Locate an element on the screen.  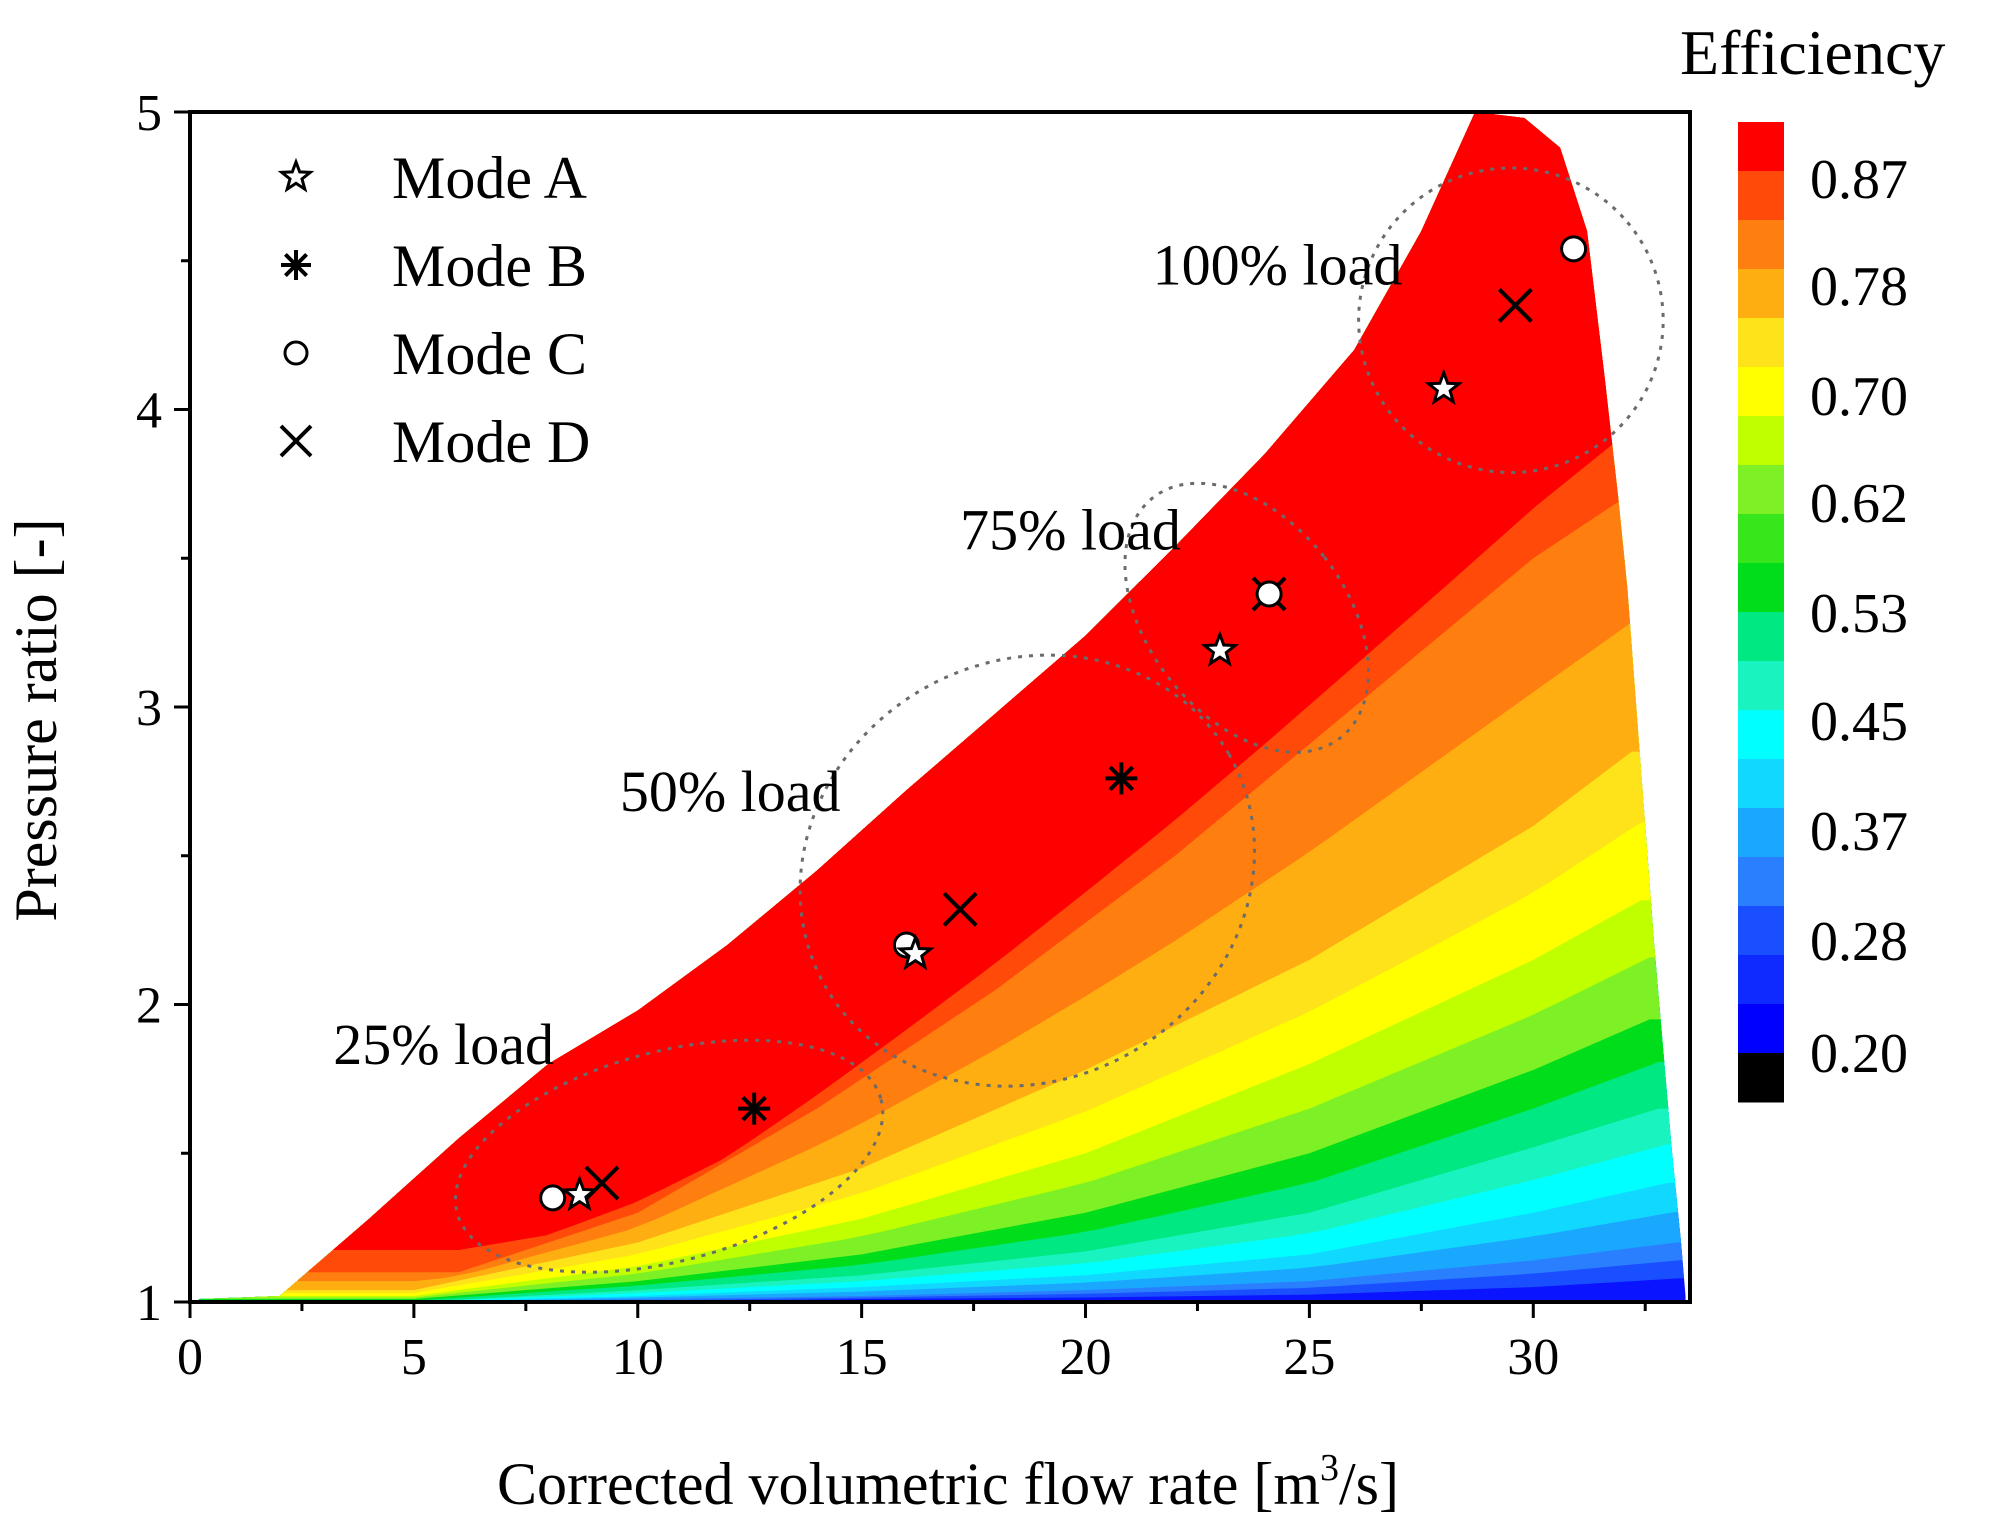
legend-item: Mode B is located at coordinates (434, 266).